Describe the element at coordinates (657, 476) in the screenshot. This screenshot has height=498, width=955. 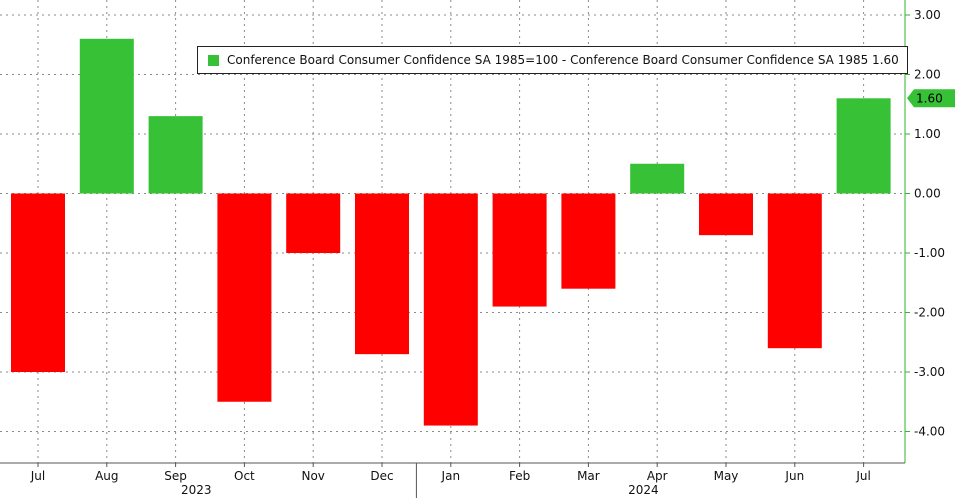
I see `x-tick-label: Apr` at that location.